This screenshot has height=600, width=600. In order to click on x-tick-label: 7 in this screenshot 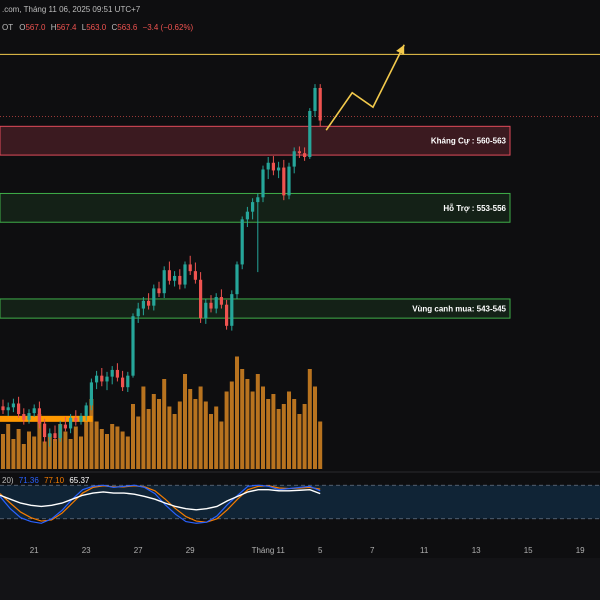, I will do `click(372, 550)`.